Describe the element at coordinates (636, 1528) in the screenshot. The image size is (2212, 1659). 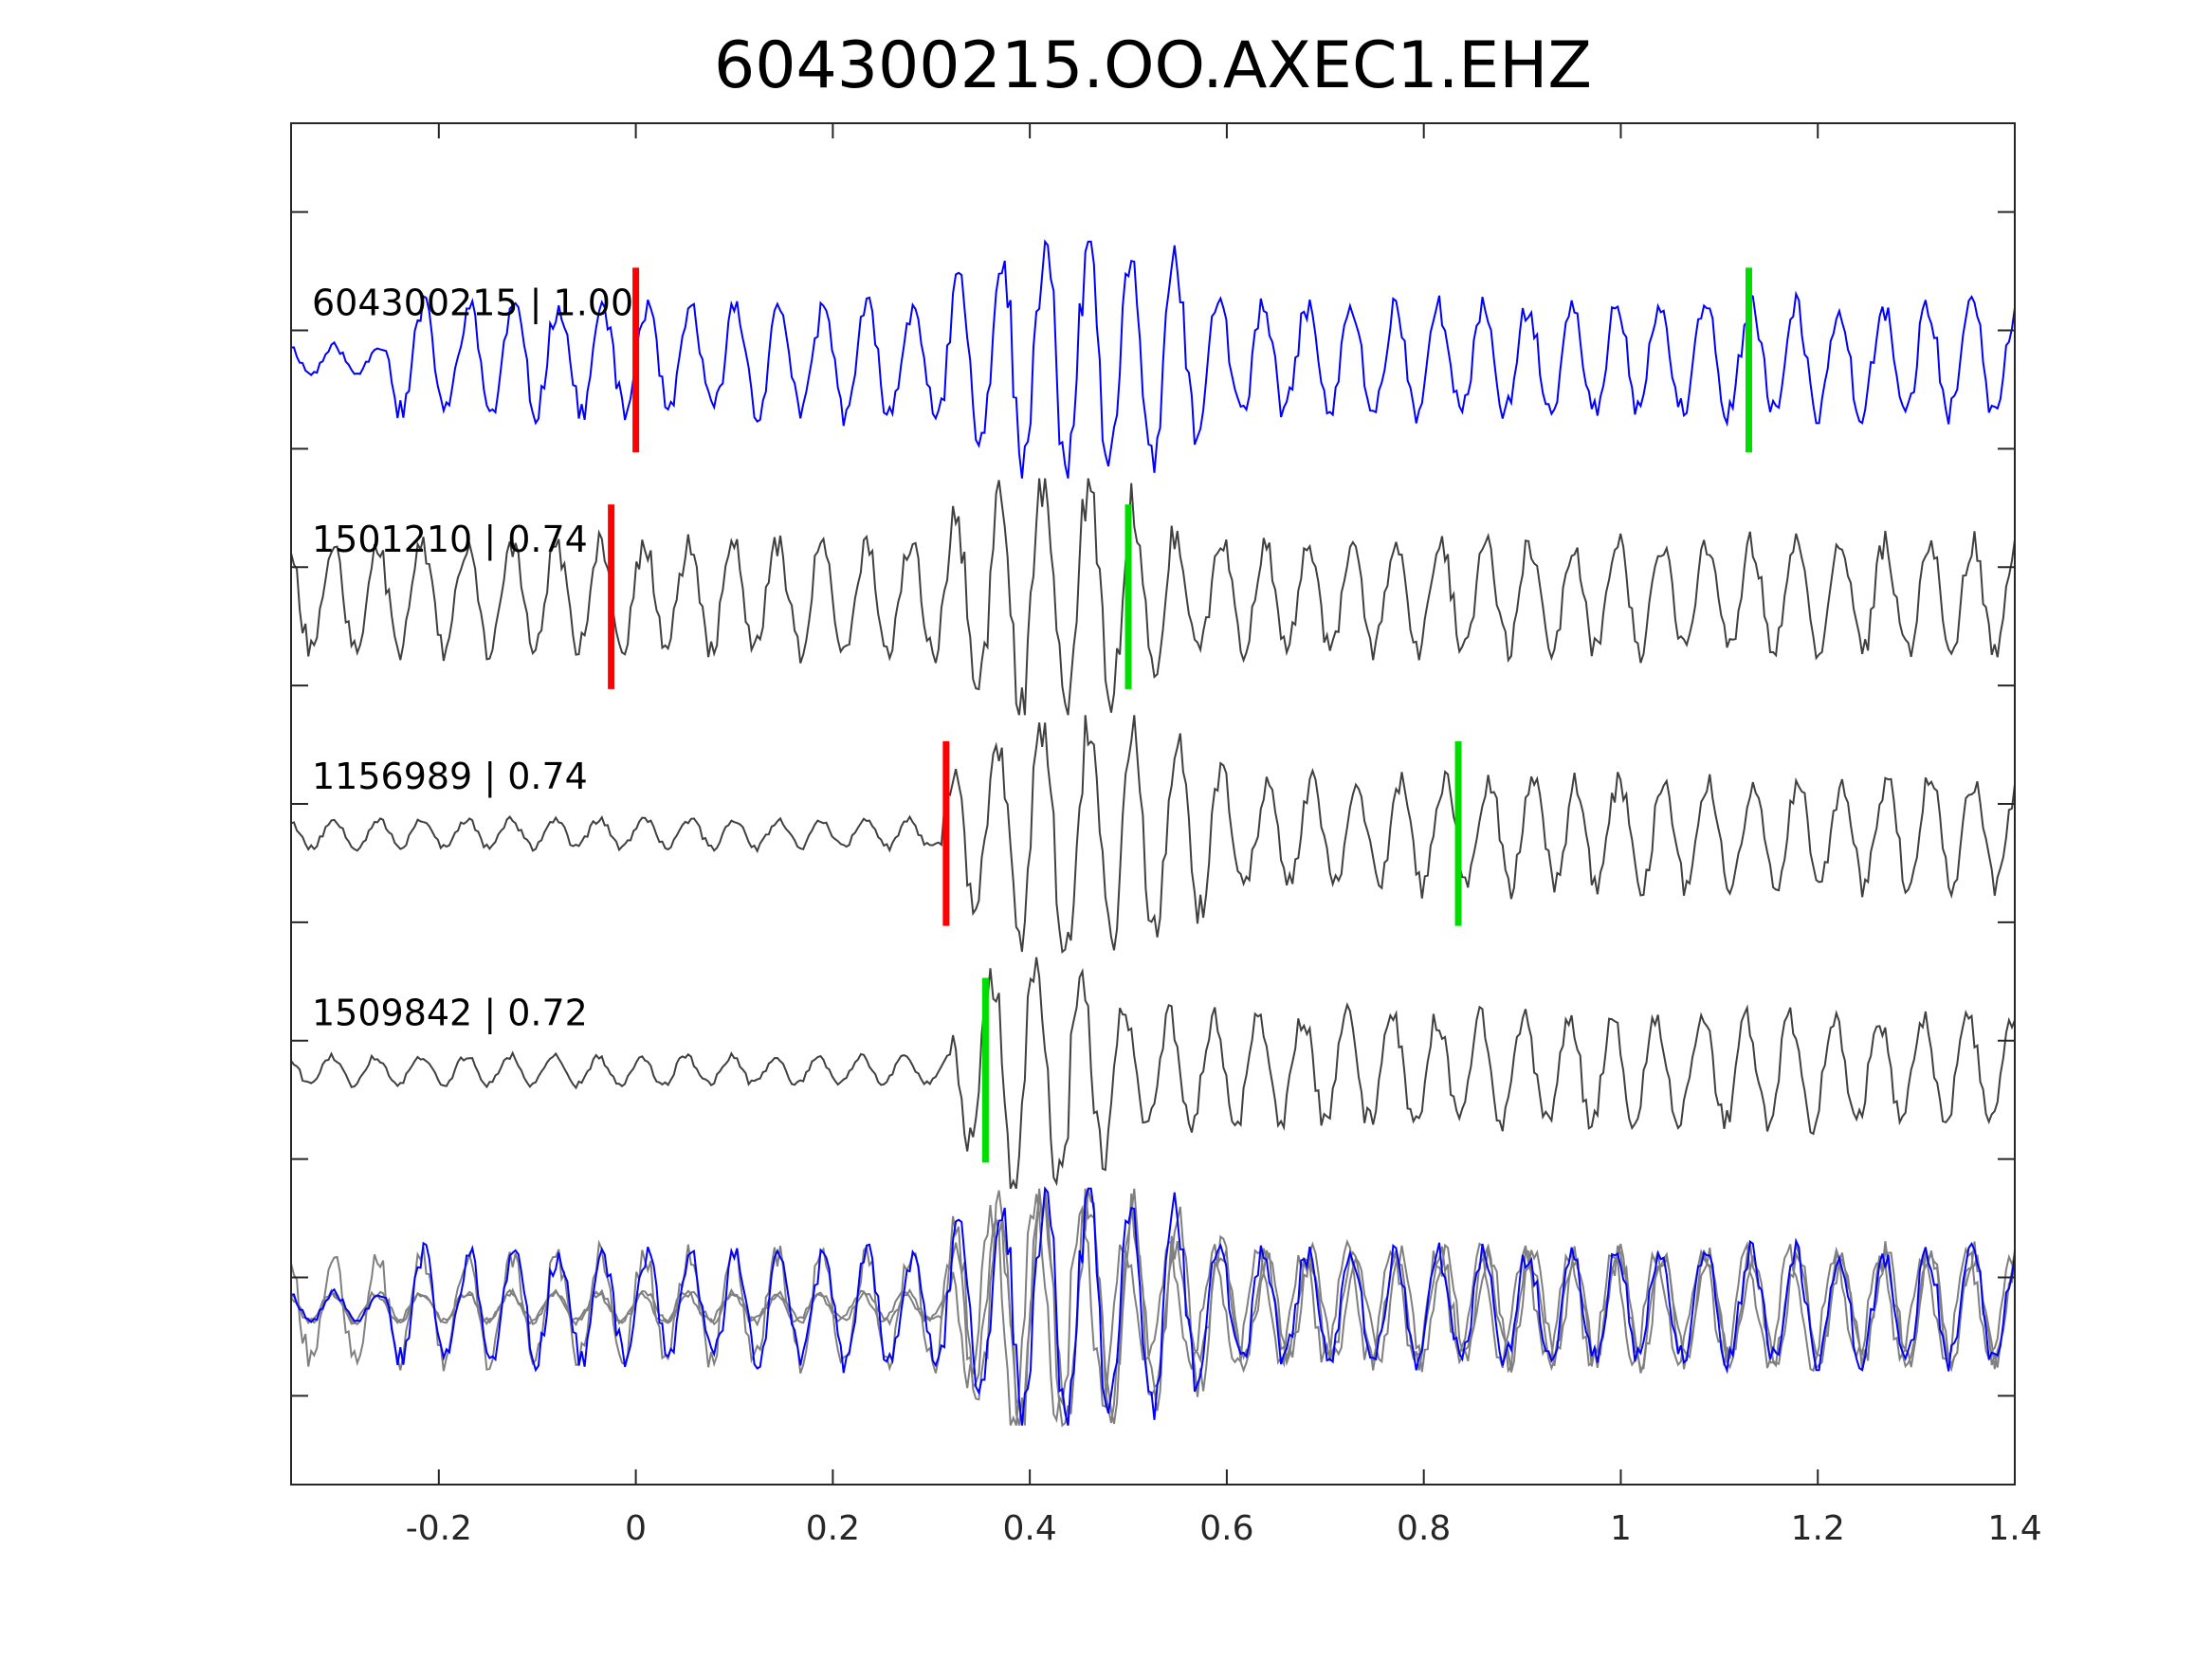
I see `x-tick-label: 0` at that location.